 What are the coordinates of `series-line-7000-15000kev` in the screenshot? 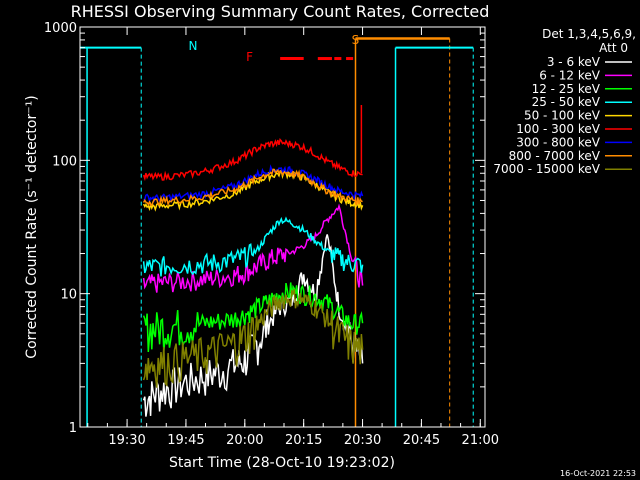 It's located at (253, 338).